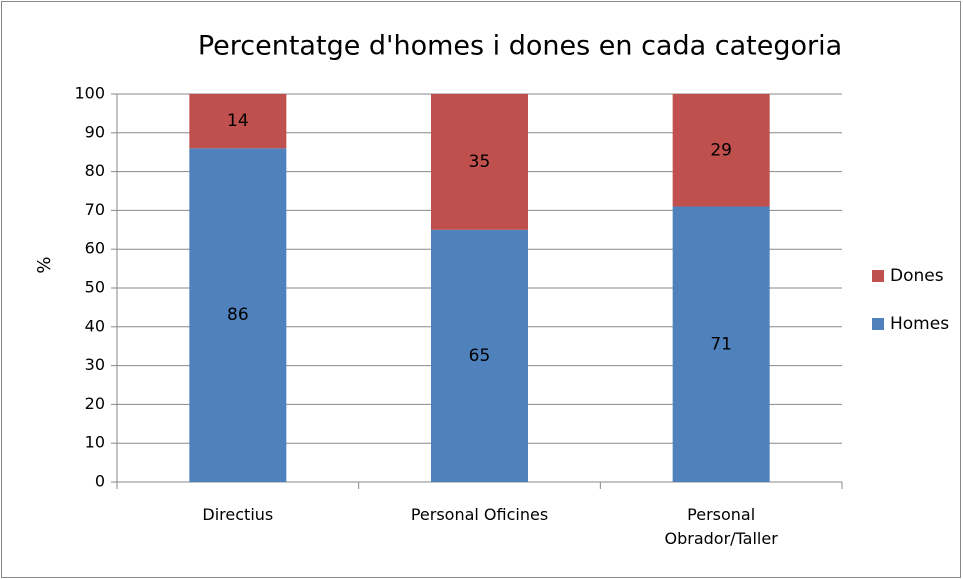 The image size is (963, 579). I want to click on legend-label: Homes, so click(919, 324).